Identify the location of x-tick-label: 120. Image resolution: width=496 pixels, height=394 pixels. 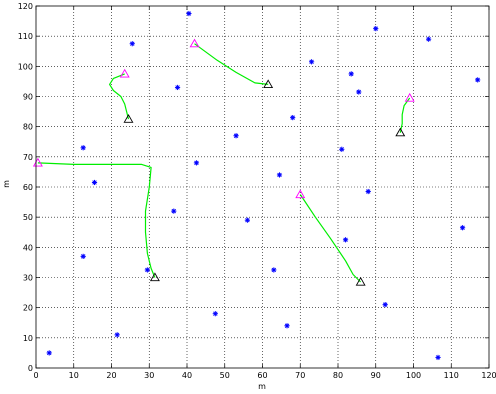
(488, 375).